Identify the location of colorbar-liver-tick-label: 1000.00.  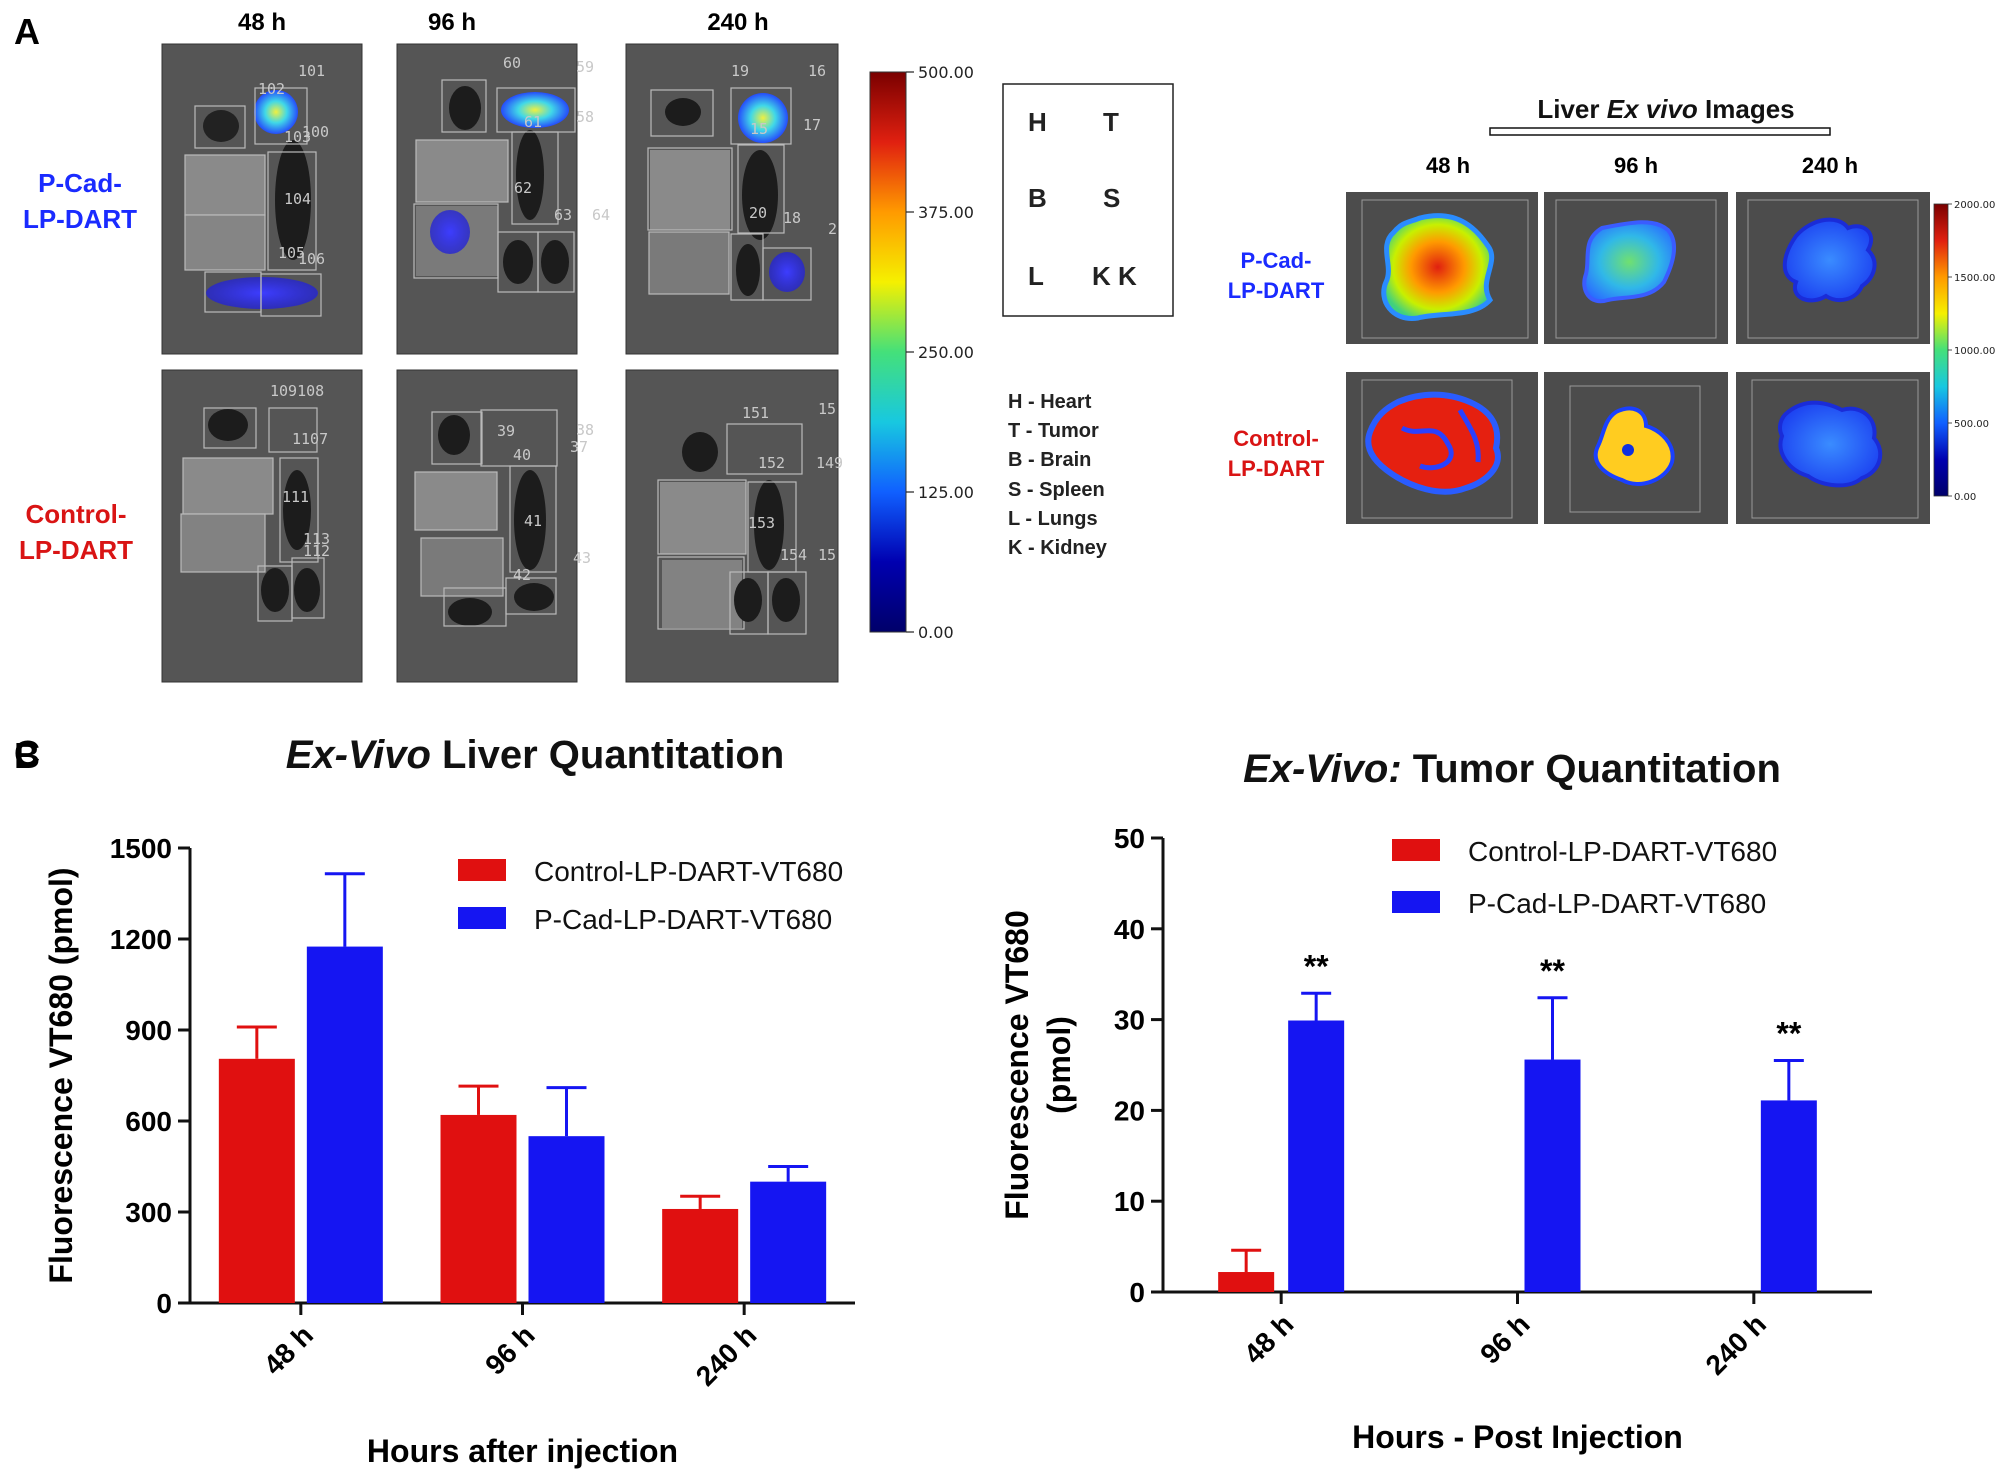
(1974, 351).